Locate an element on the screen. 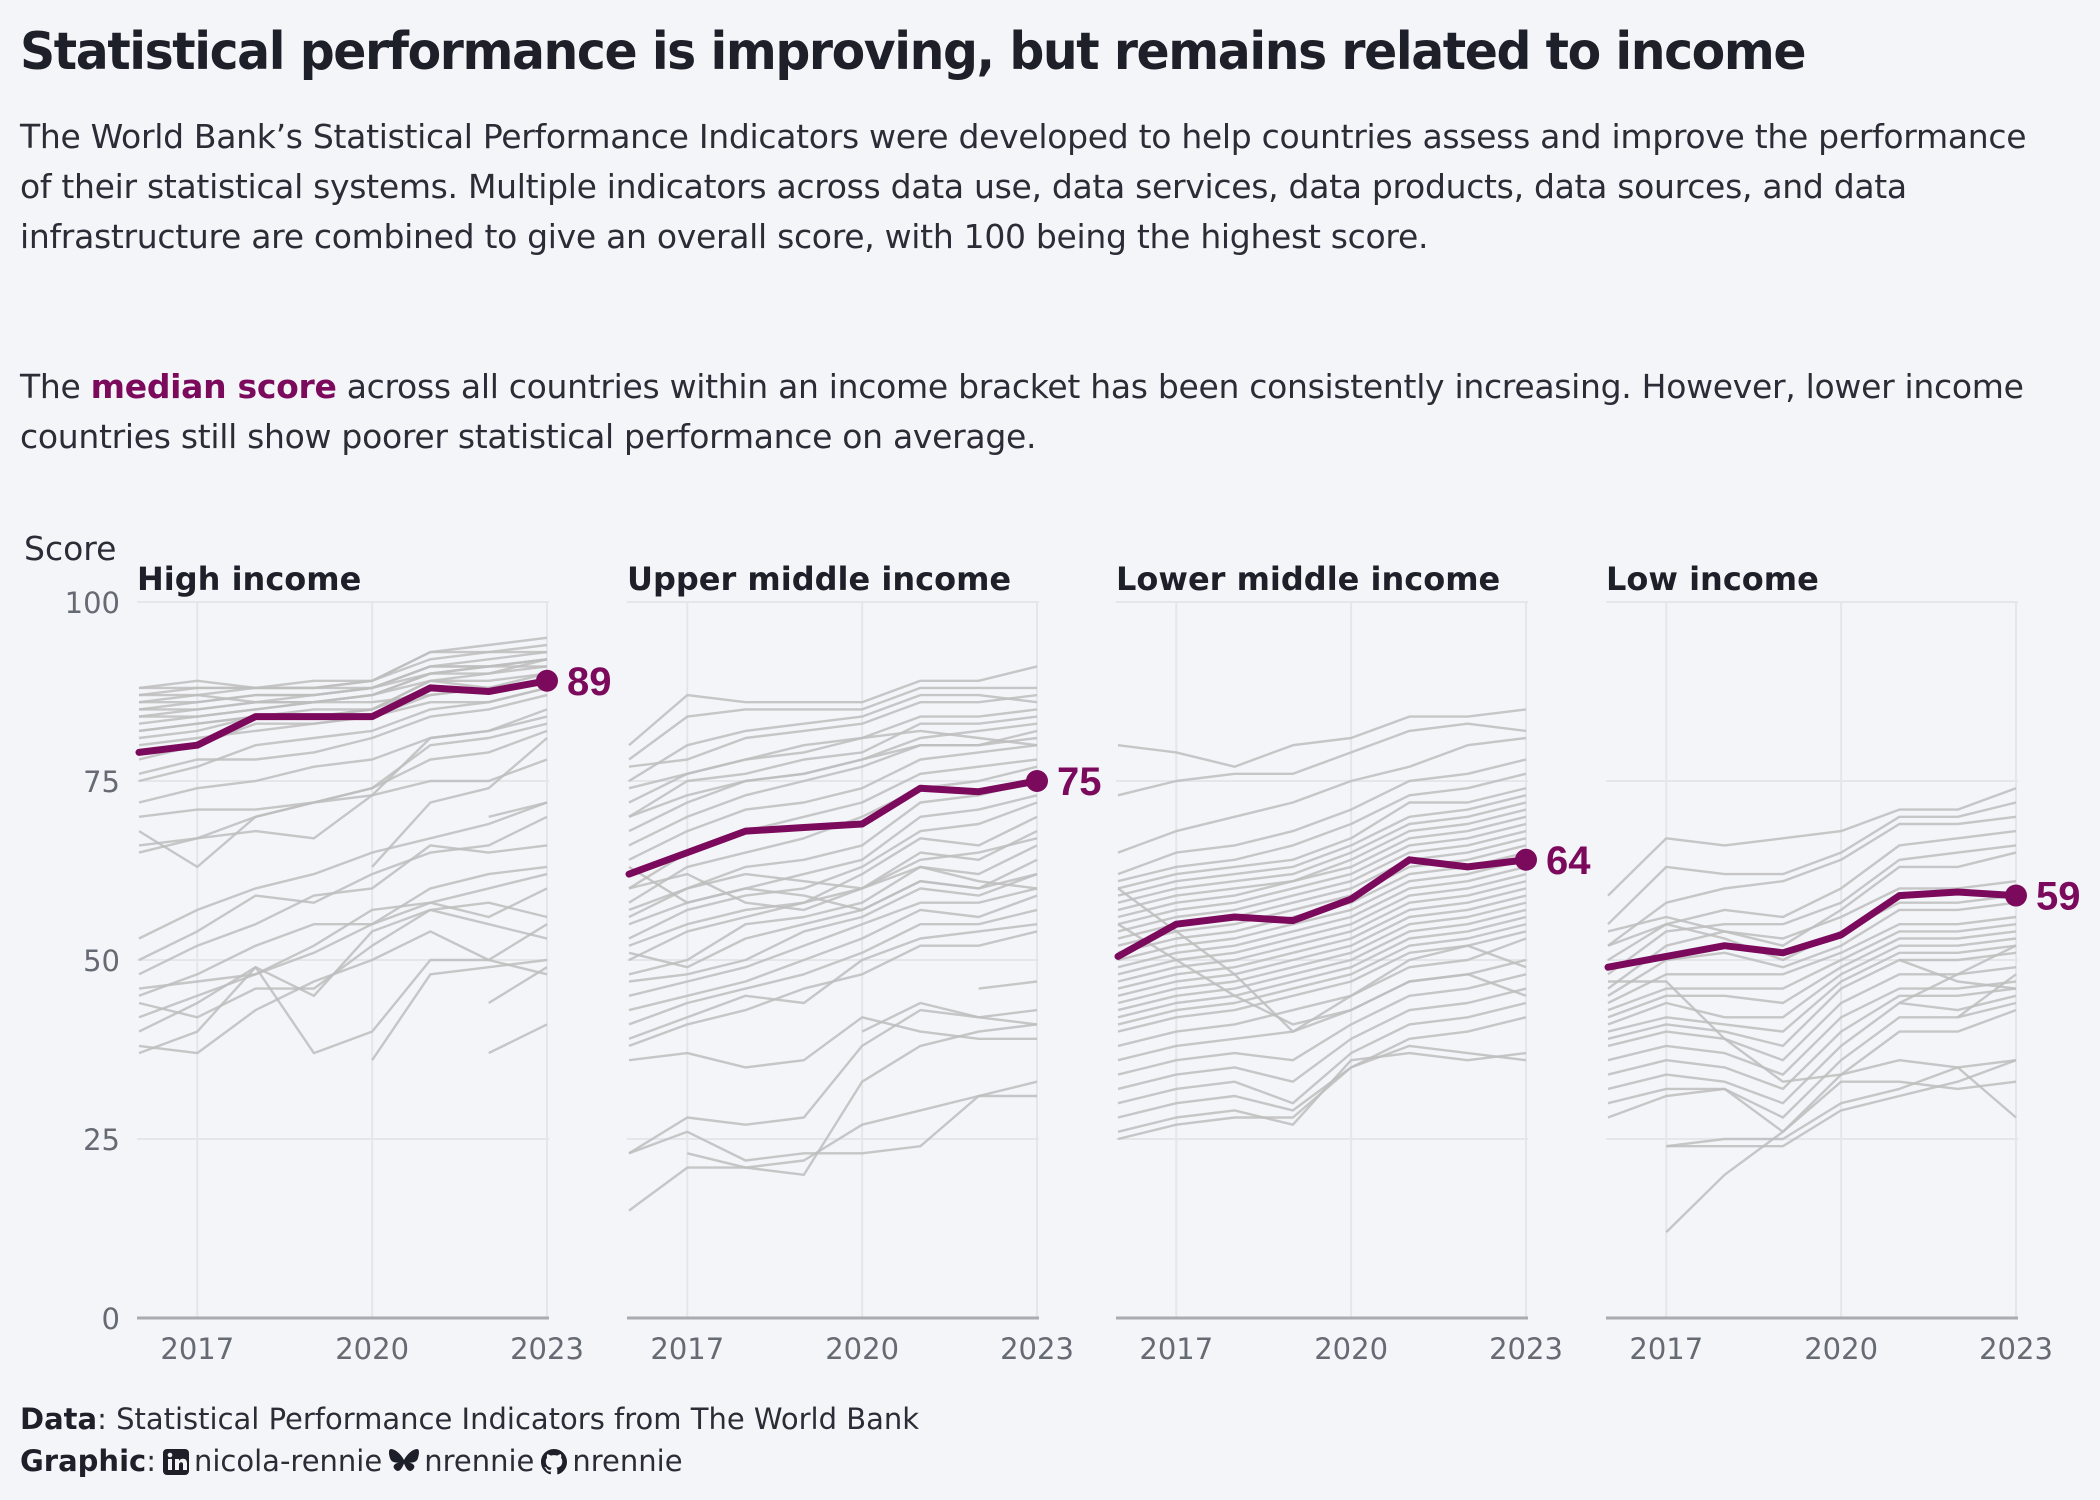  bluesky-icon is located at coordinates (404, 1466).